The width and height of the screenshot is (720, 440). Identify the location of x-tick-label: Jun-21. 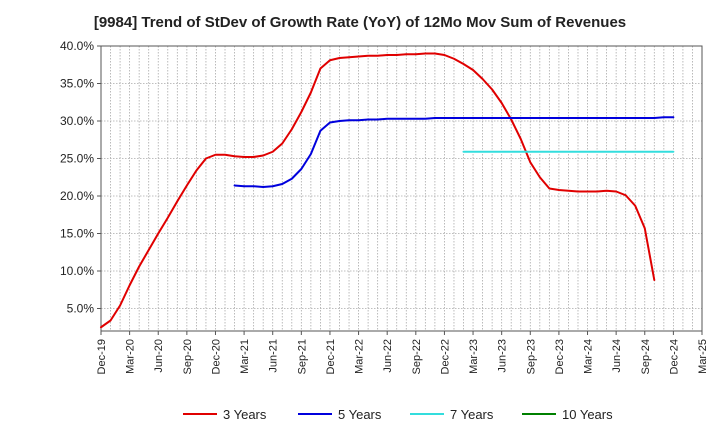
(274, 356).